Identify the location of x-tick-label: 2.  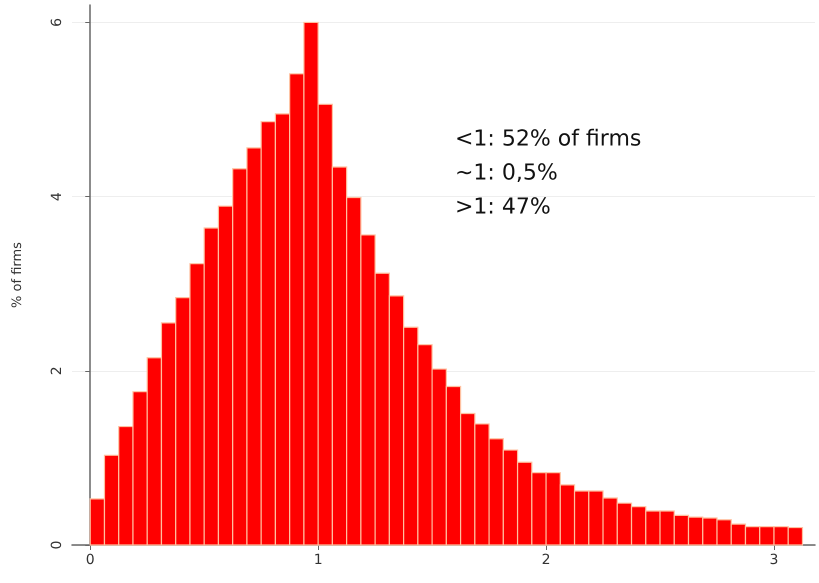
(546, 560).